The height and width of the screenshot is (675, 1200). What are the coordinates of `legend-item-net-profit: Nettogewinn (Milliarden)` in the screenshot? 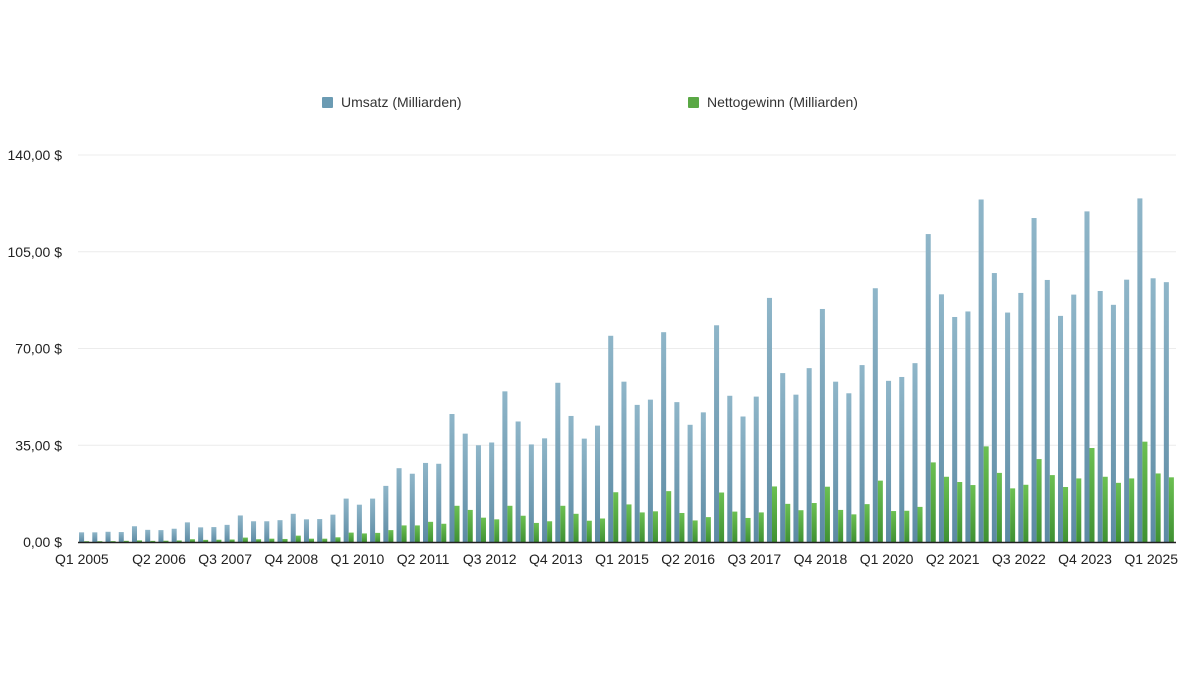 It's located at (773, 102).